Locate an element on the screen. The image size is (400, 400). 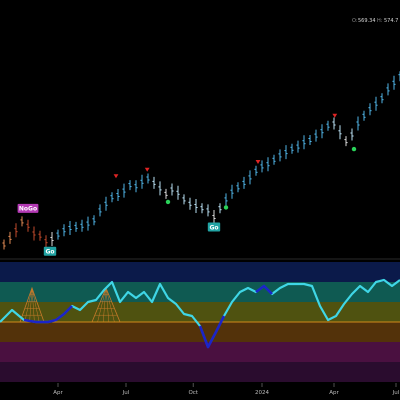
high-label: H: is located at coordinates (380, 21).